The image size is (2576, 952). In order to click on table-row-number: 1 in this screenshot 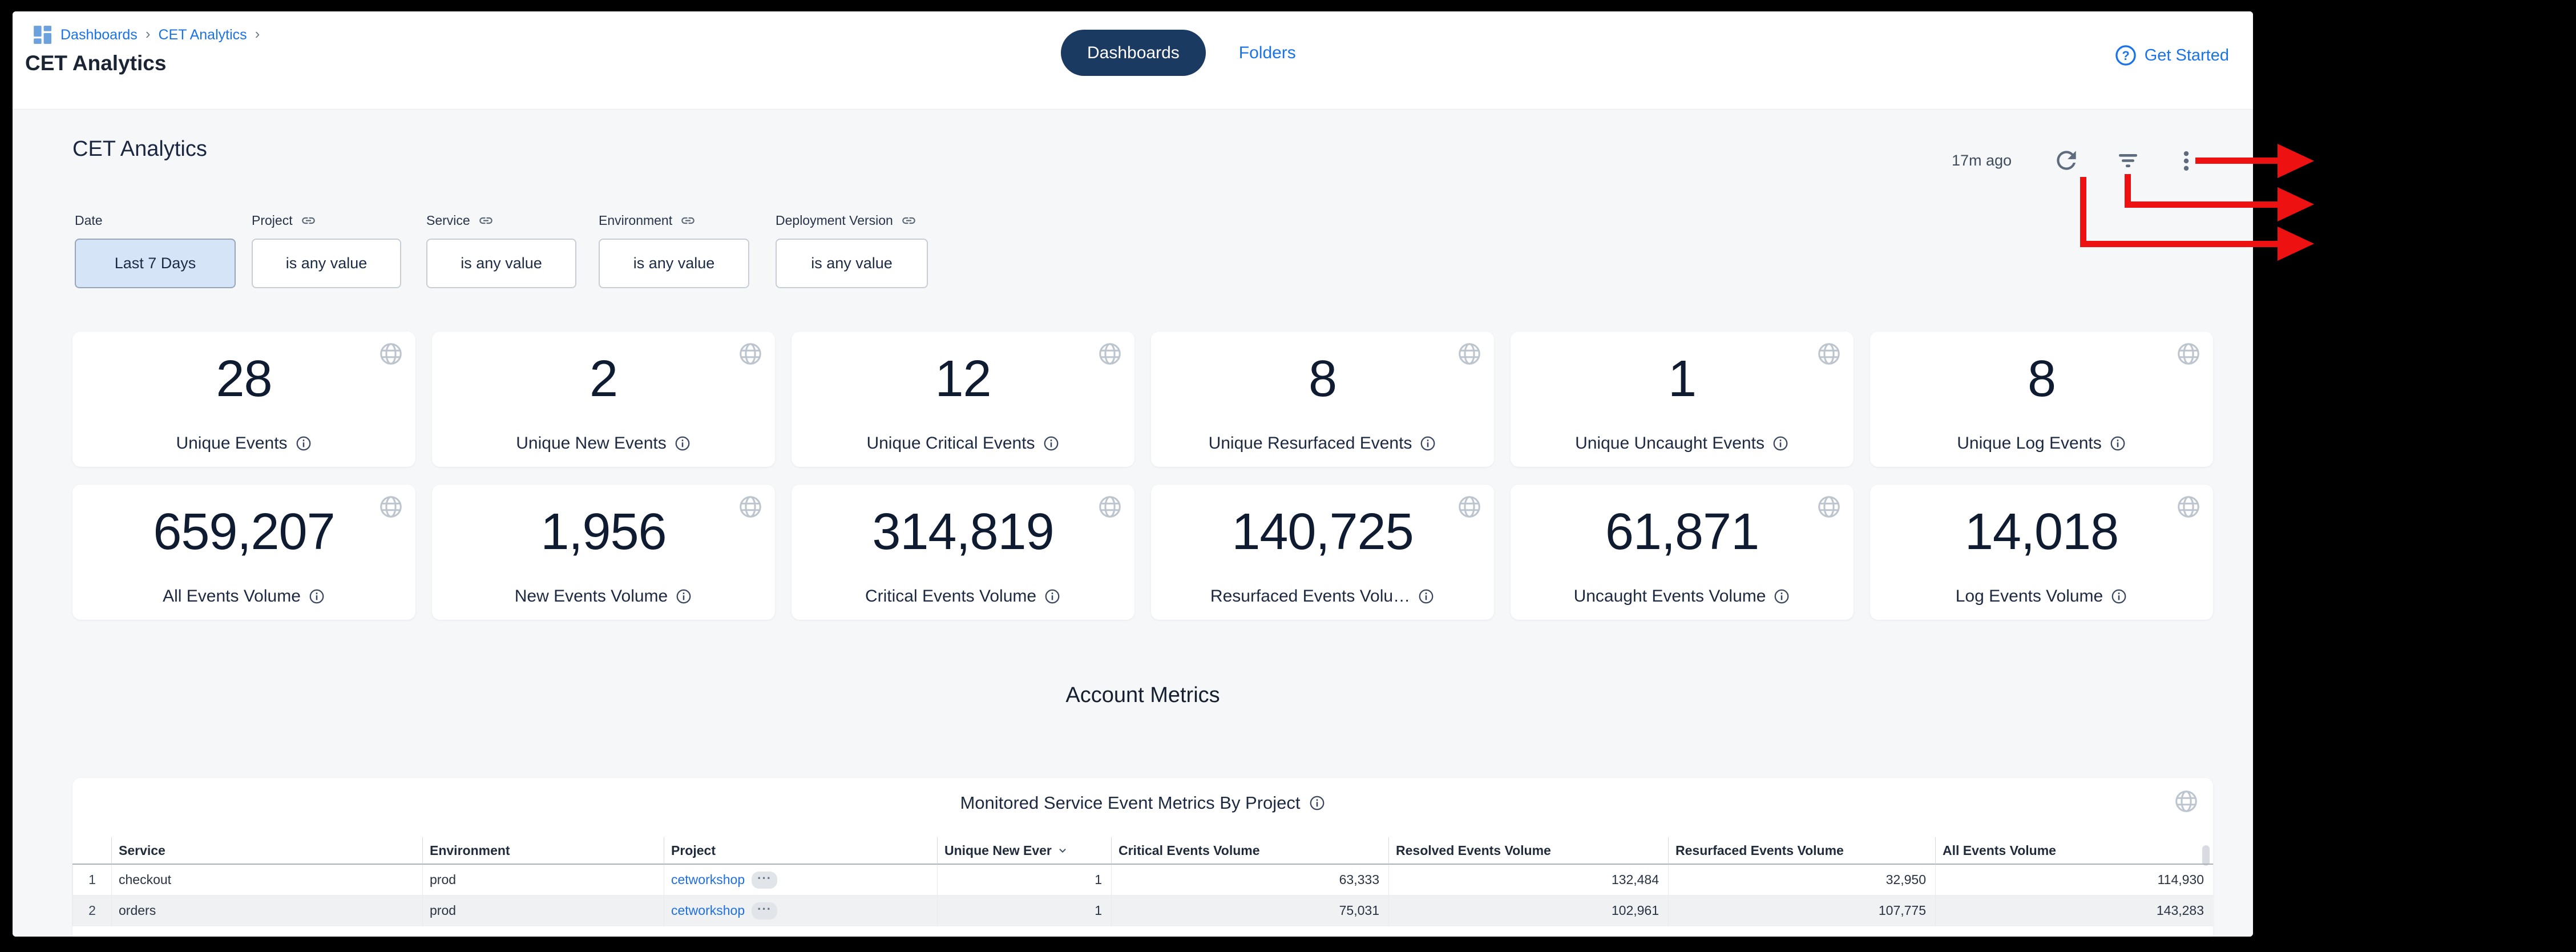, I will do `click(91, 880)`.